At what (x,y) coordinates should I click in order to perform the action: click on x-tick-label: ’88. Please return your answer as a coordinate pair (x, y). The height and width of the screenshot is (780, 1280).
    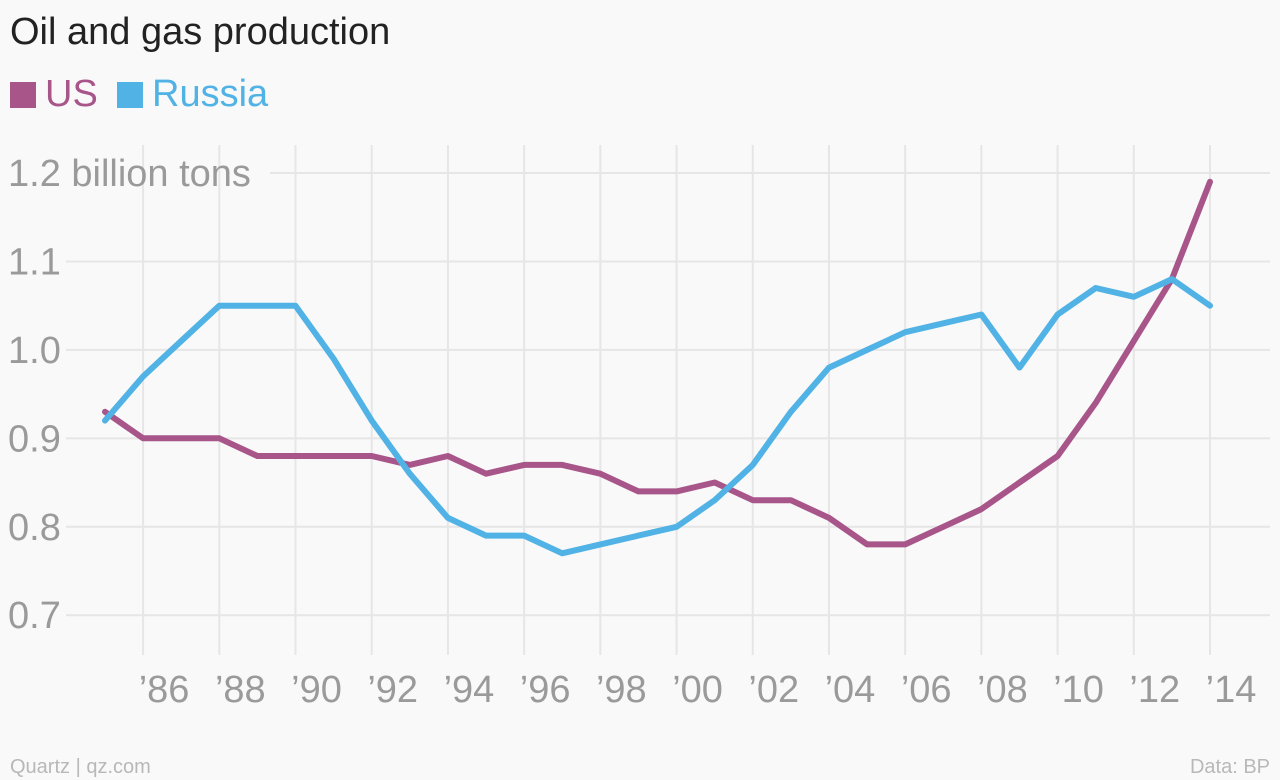
    Looking at the image, I should click on (240, 690).